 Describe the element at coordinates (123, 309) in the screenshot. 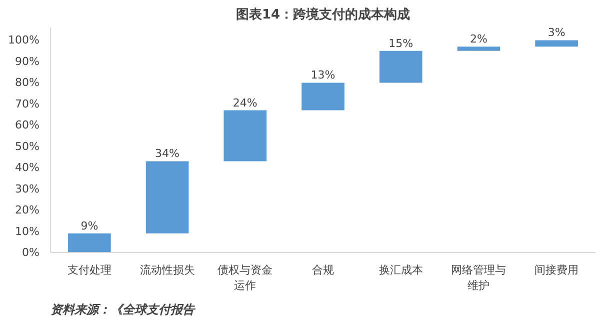

I see `text: 资料来源：《全球支付报告` at that location.